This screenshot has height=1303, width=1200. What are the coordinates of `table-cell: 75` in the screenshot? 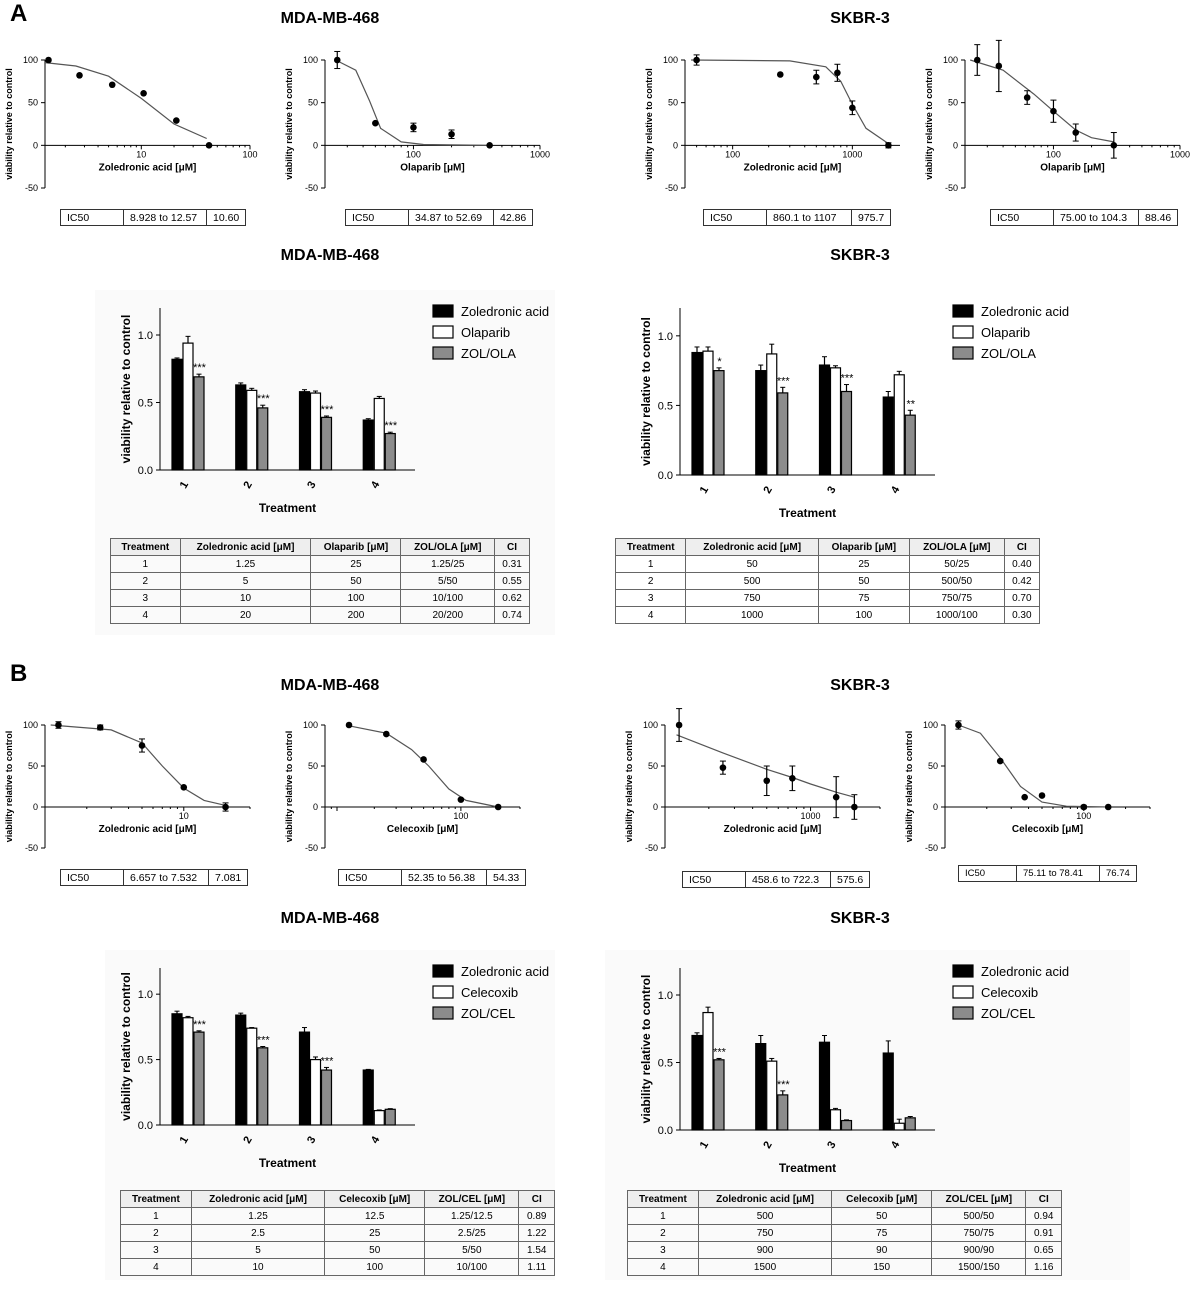 It's located at (882, 1233).